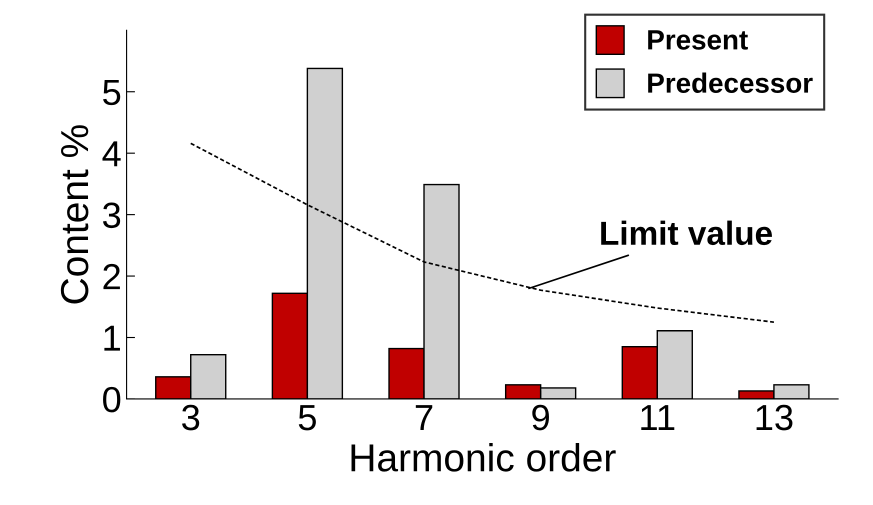 The height and width of the screenshot is (505, 873). What do you see at coordinates (657, 417) in the screenshot?
I see `x-tick-label: 11` at bounding box center [657, 417].